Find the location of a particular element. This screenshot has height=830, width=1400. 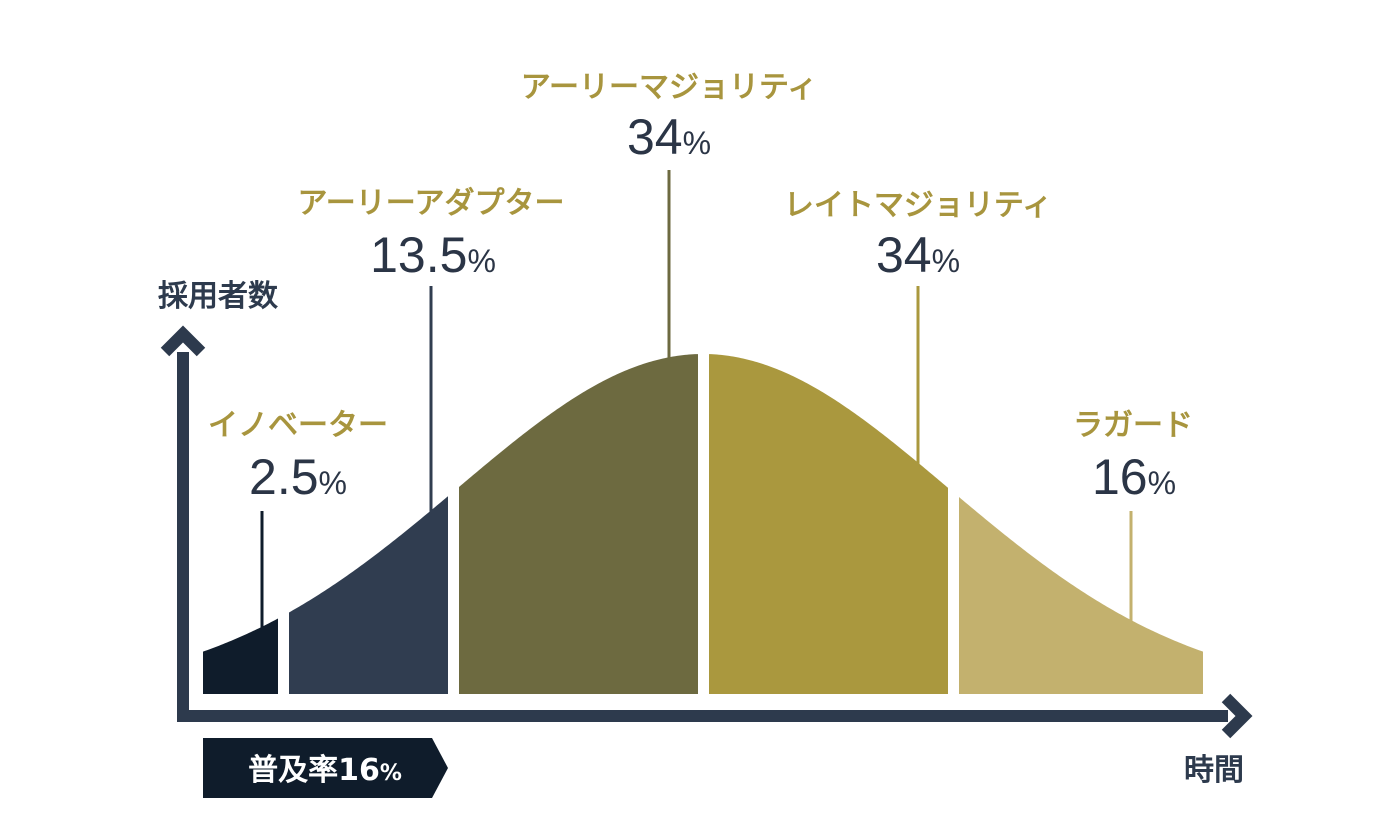

badge-label-text: 普及率16 is located at coordinates (314, 770).